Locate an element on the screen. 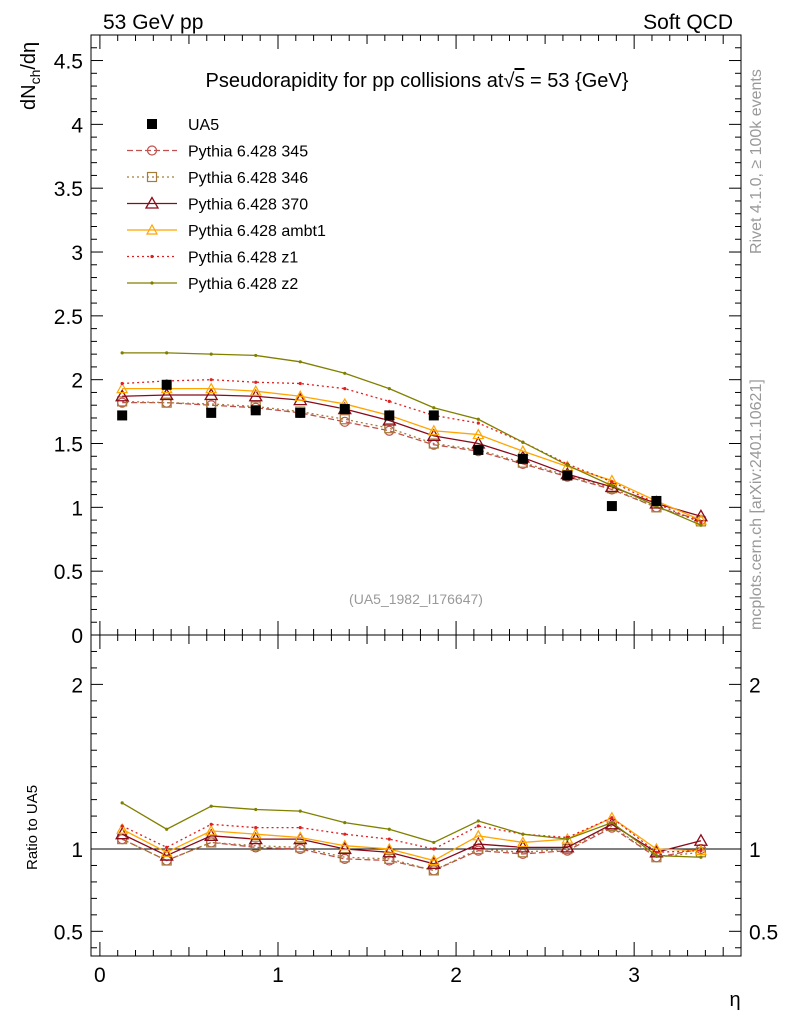  chart-title-prefix: Pseudorapidity for pp collisions at is located at coordinates (355, 81).